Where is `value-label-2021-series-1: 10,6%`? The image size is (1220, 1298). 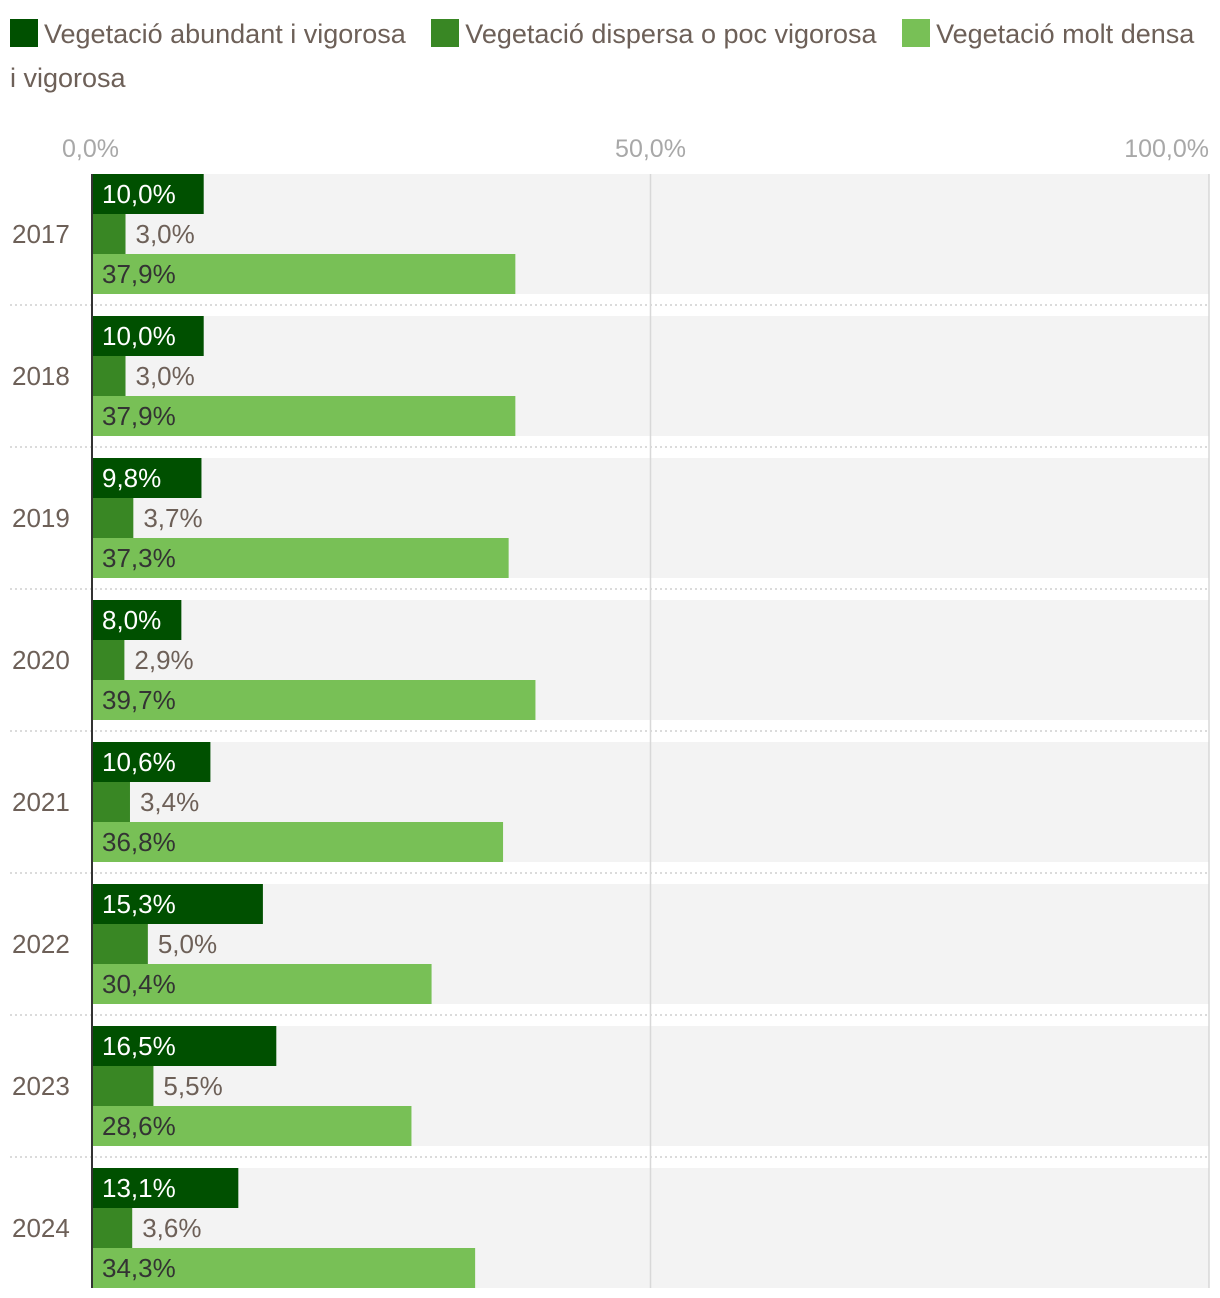 value-label-2021-series-1: 10,6% is located at coordinates (139, 762).